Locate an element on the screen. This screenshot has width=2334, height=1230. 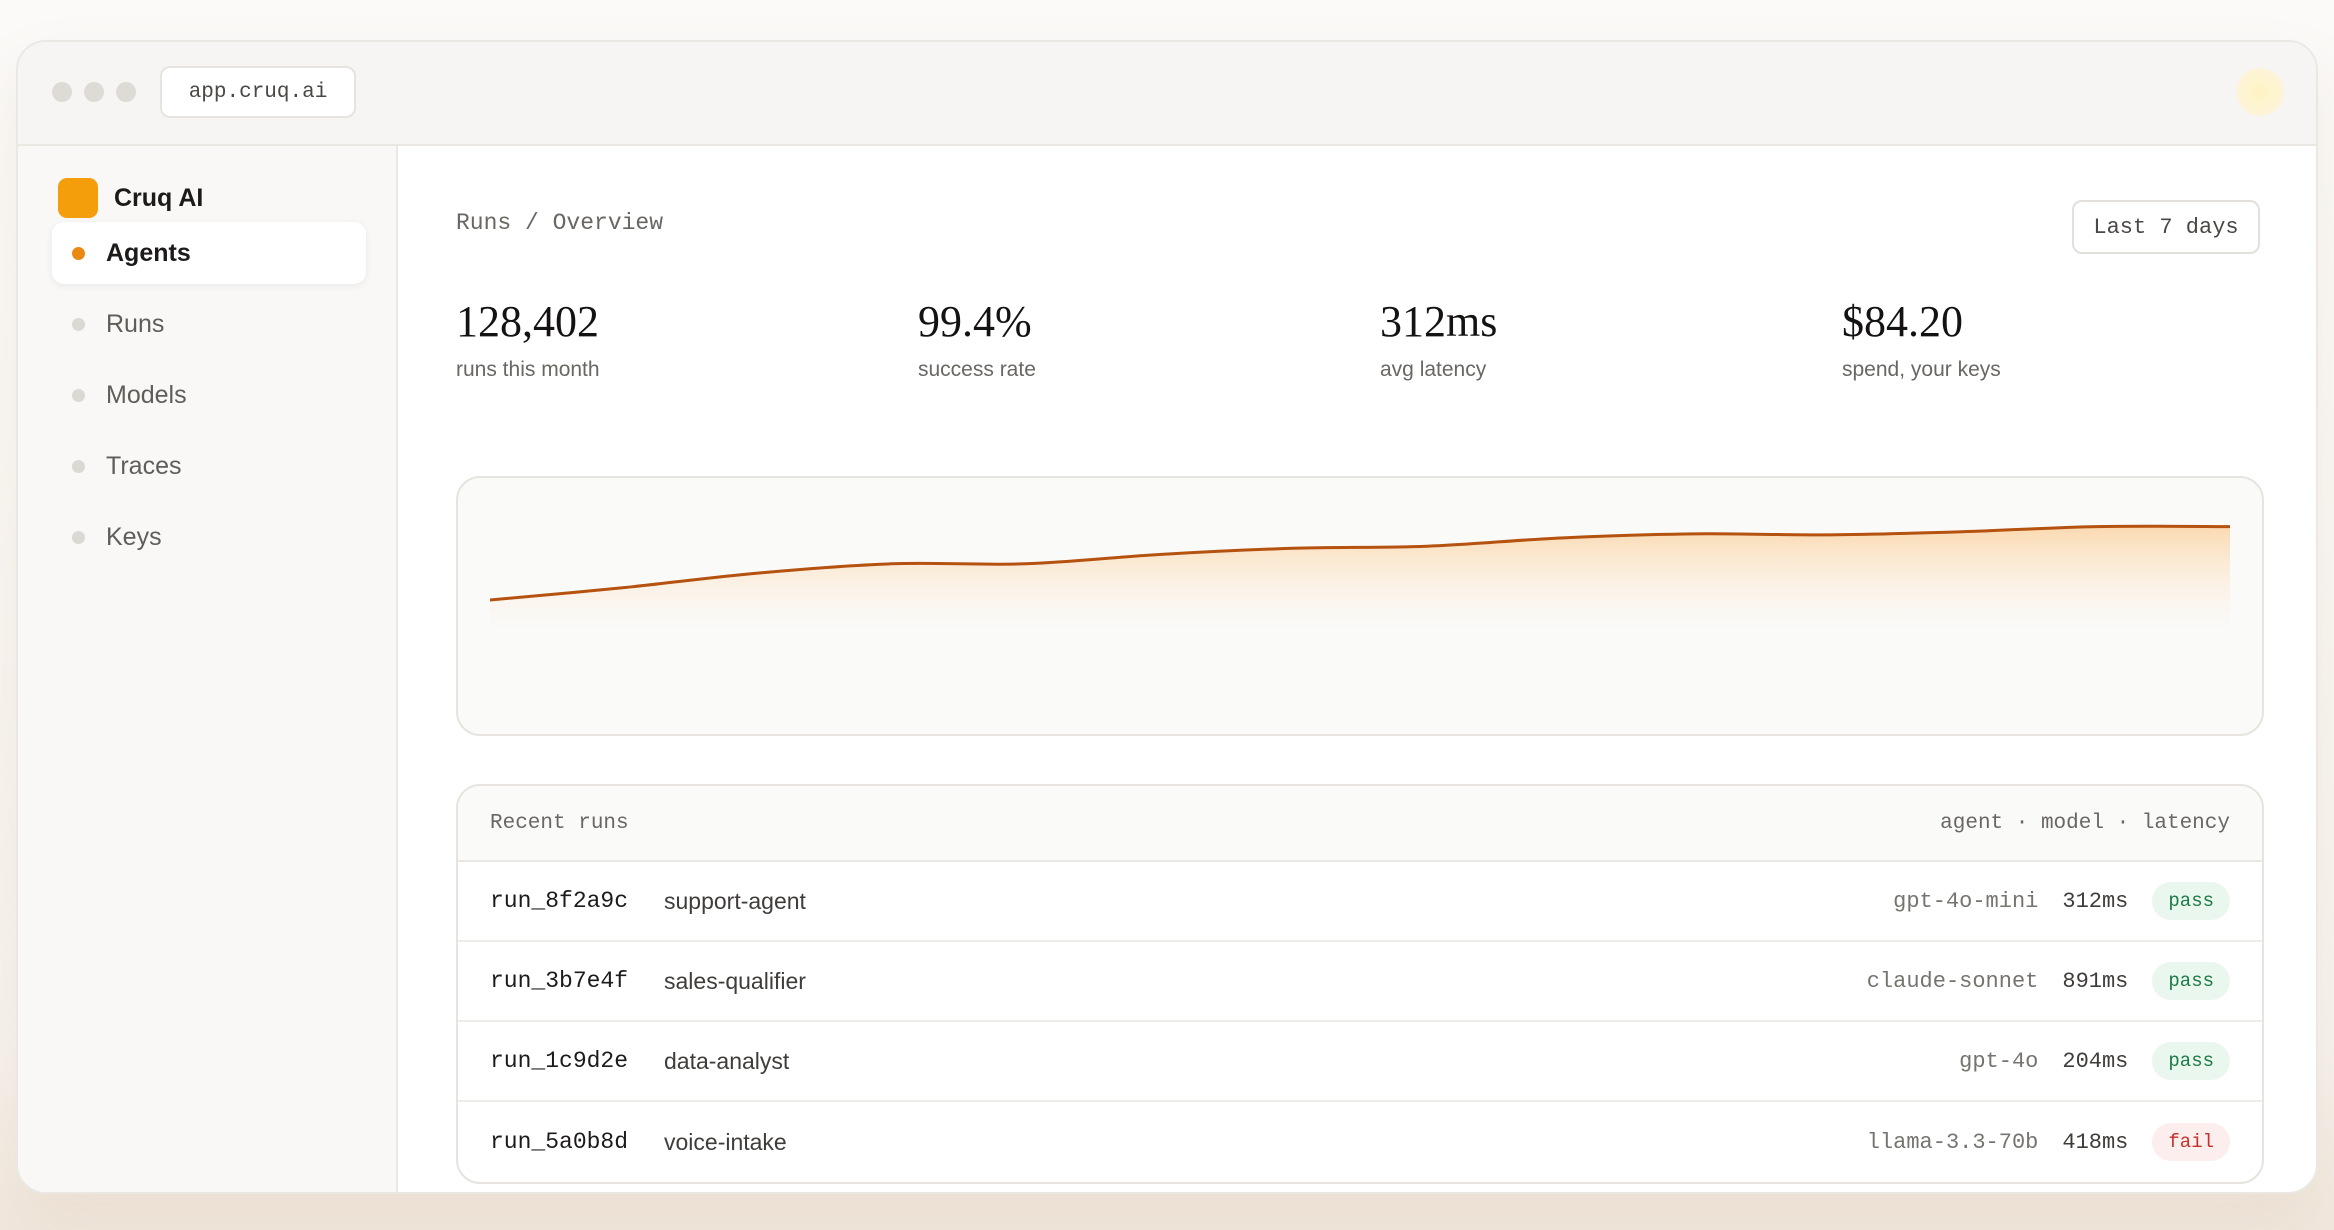
run-agent: support-agent is located at coordinates (735, 900).